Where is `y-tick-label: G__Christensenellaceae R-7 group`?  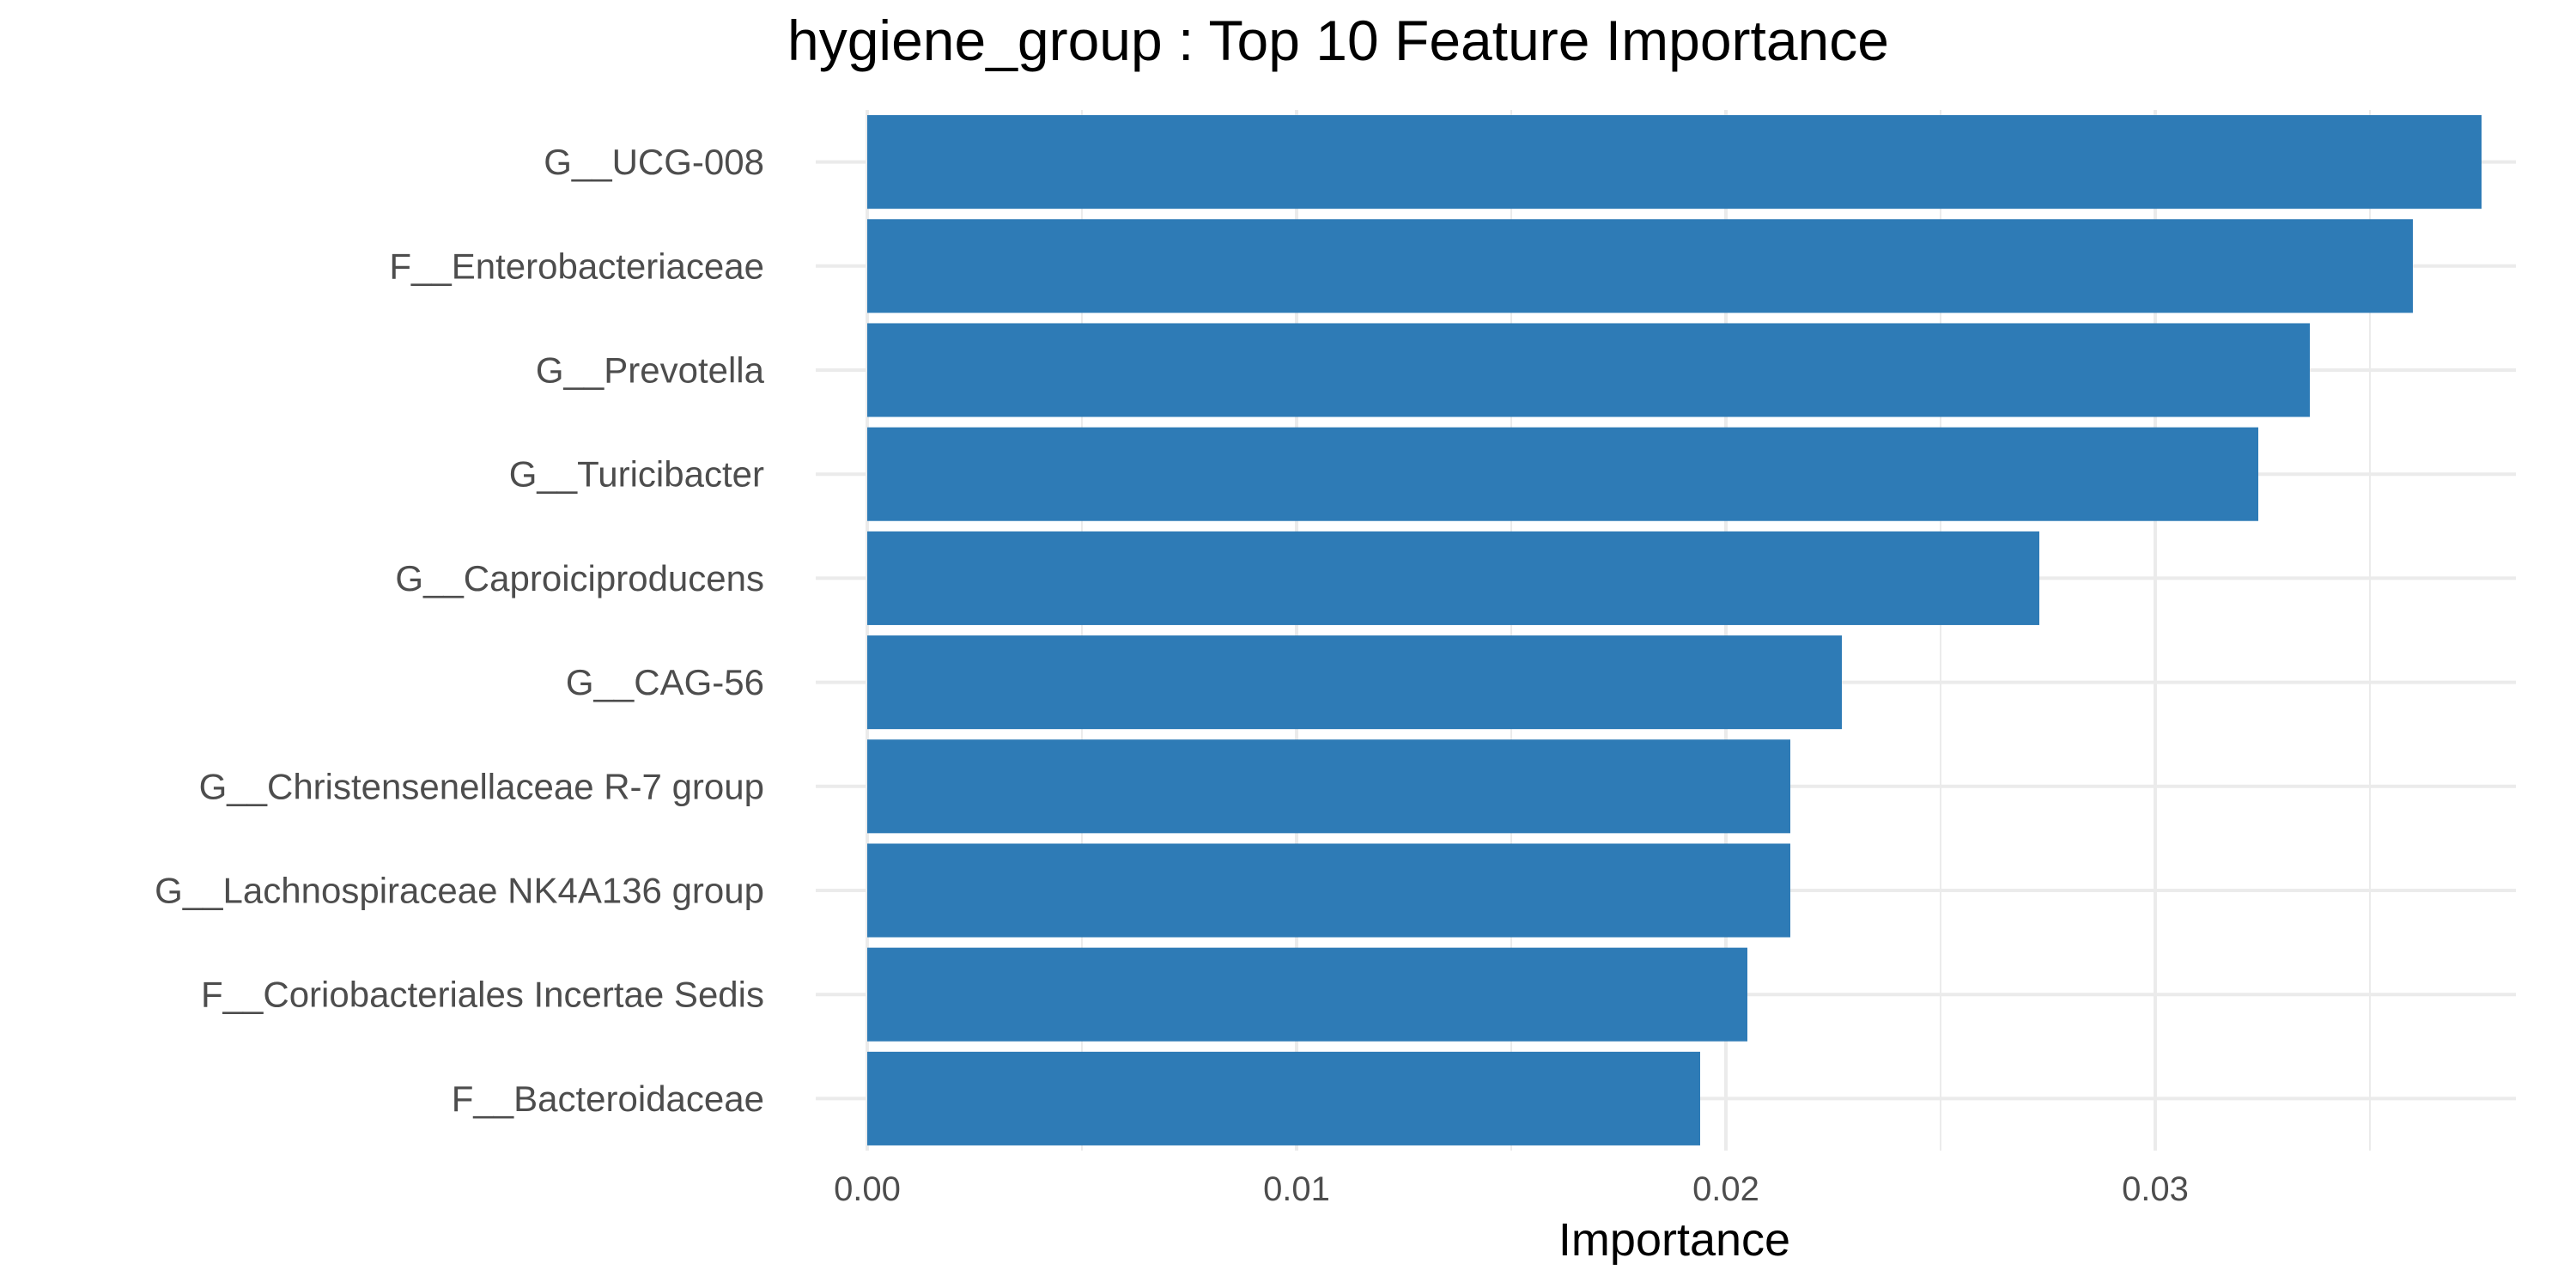
y-tick-label: G__Christensenellaceae R-7 group is located at coordinates (481, 786).